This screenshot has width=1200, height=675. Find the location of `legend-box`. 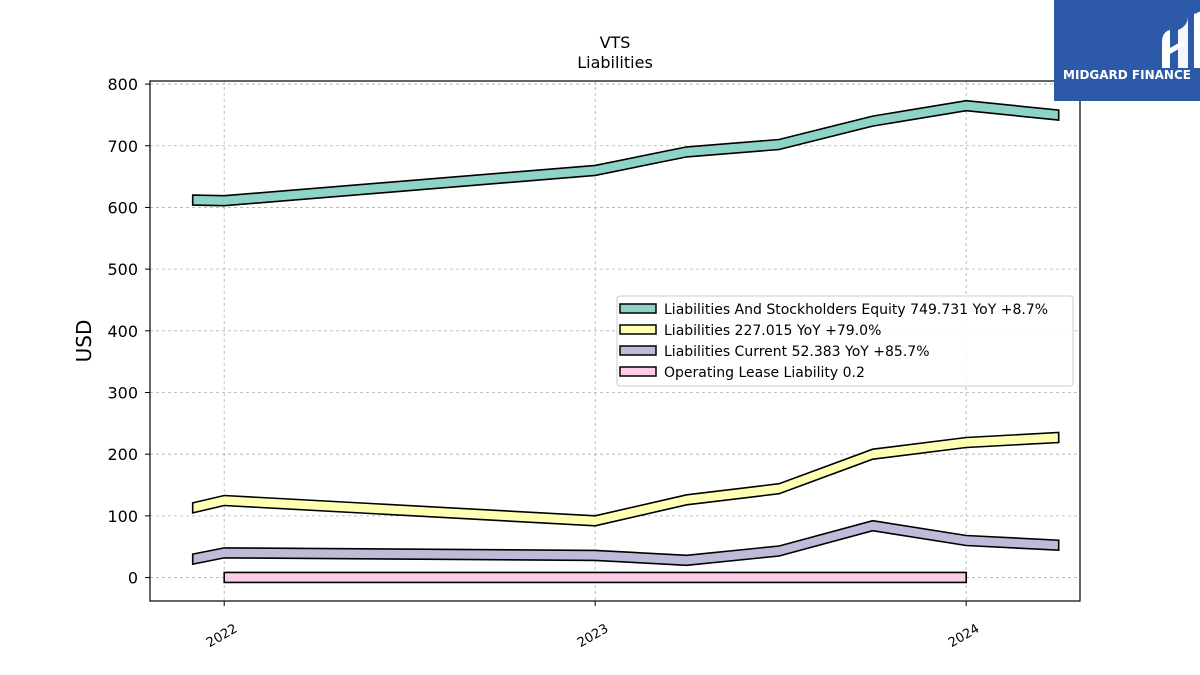

legend-box is located at coordinates (845, 341).